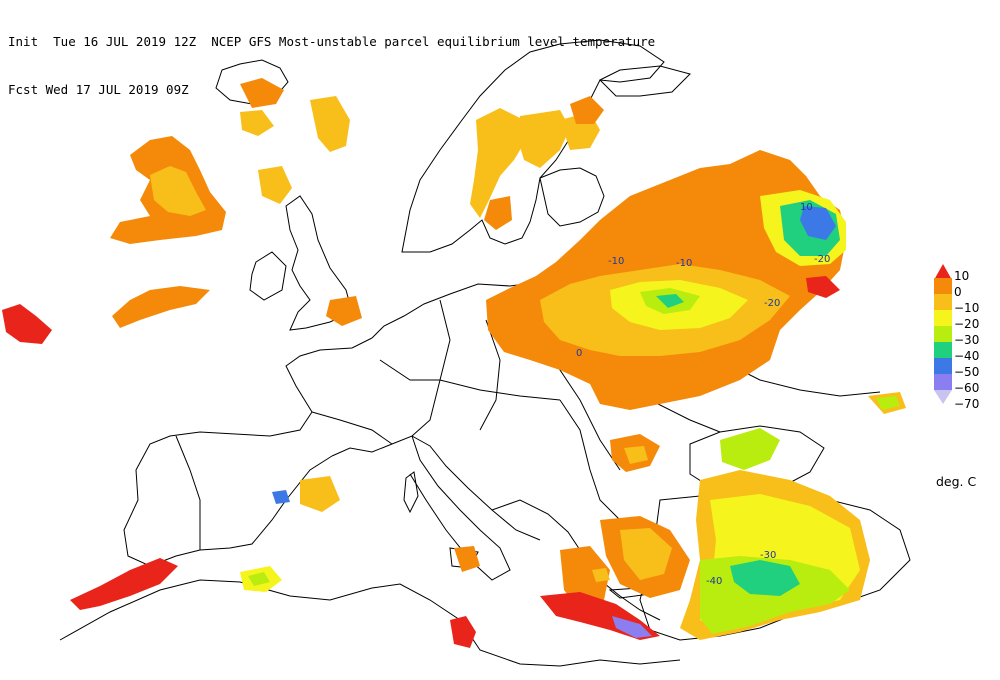  Describe the element at coordinates (967, 356) in the screenshot. I see `legend-label-minus40: −40` at that location.